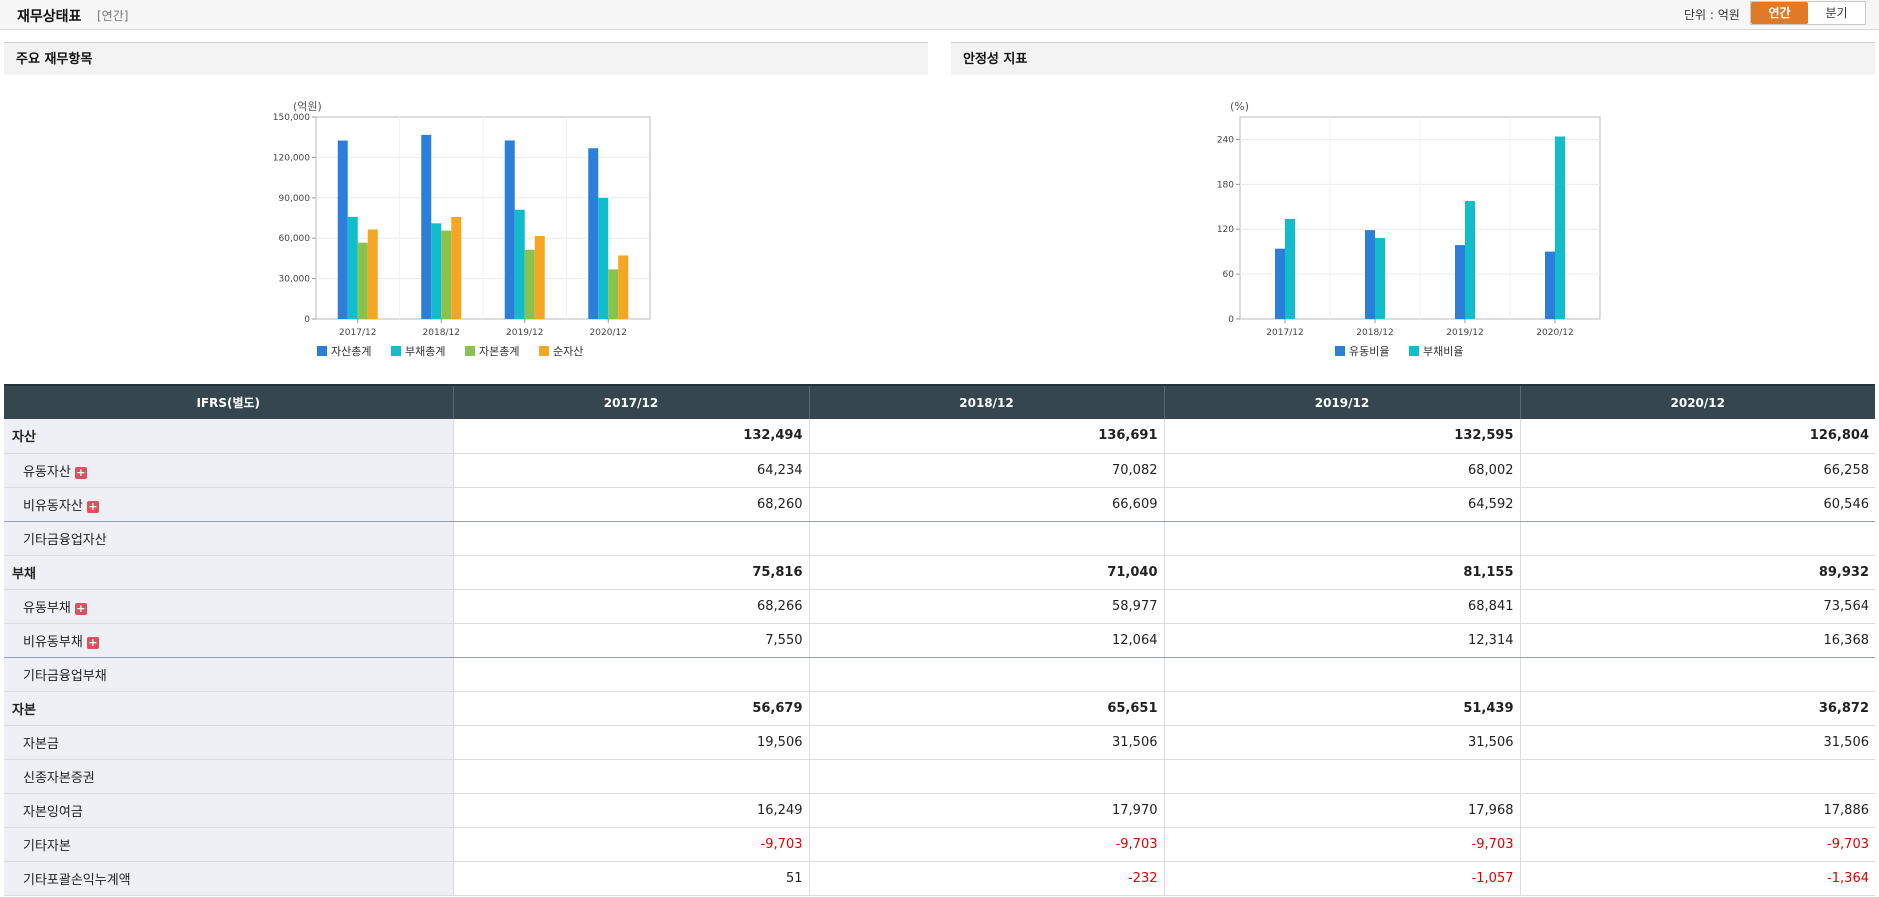  What do you see at coordinates (1779, 13) in the screenshot?
I see `annual-toggle-button: 연간` at bounding box center [1779, 13].